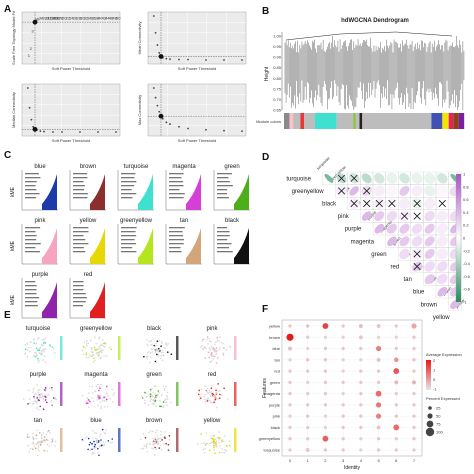 The width and height of the screenshot is (474, 474). What do you see at coordinates (38, 421) in the screenshot?
I see `module-title: tan` at bounding box center [38, 421].